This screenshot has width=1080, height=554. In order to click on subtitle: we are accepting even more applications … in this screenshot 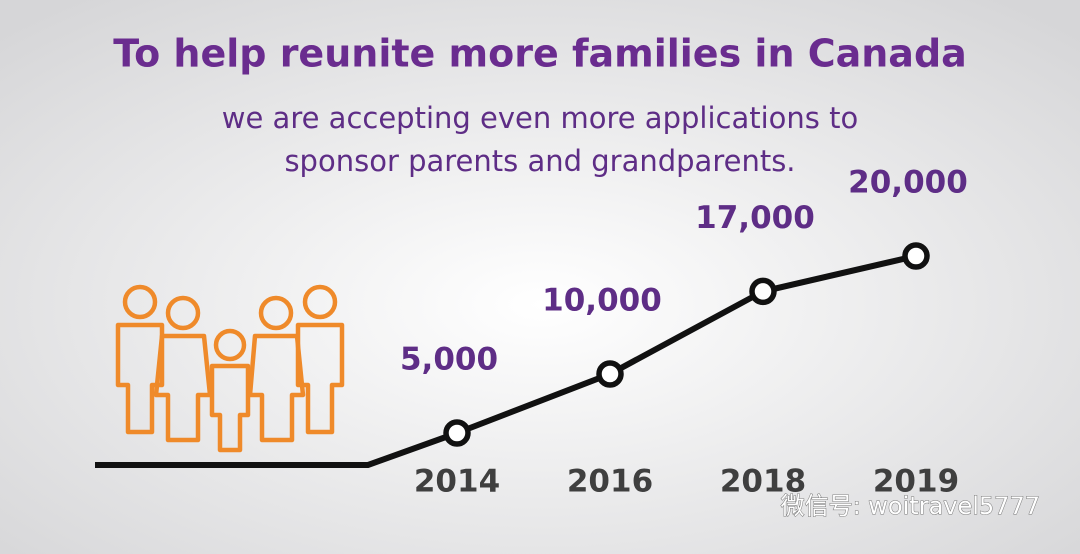, I will do `click(540, 118)`.